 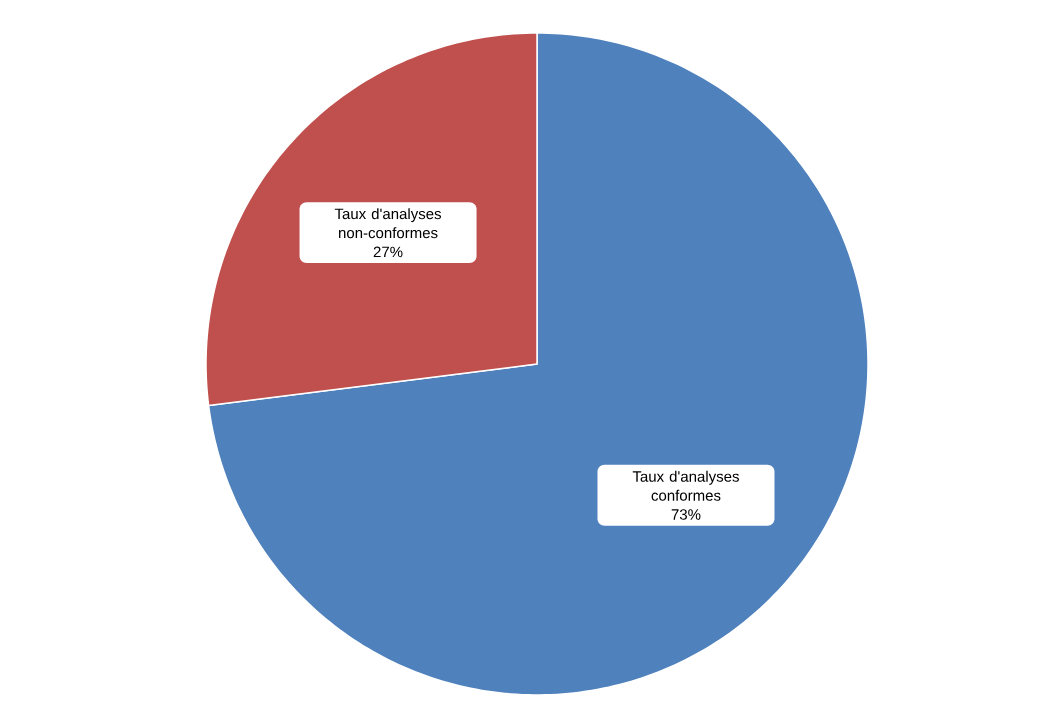 I want to click on slice-label: Taux d'analyses conformes, so click(x=685, y=485).